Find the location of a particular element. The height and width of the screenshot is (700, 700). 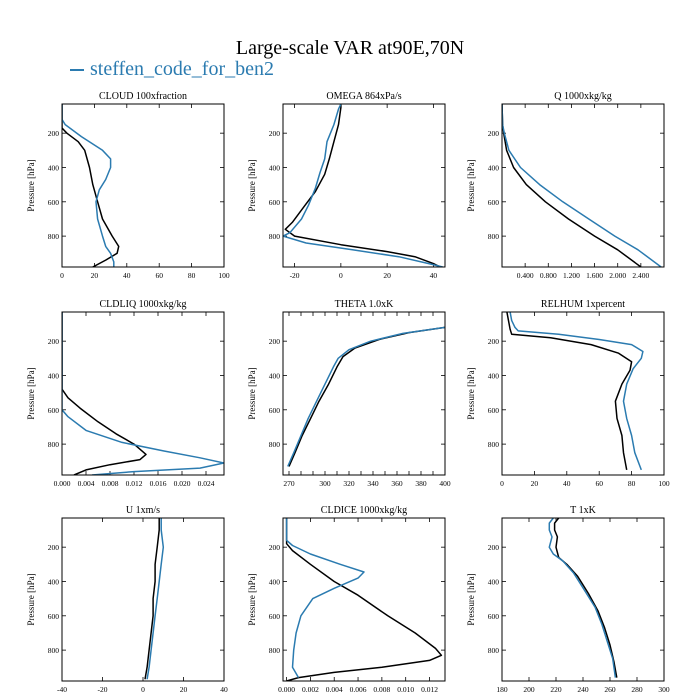

x-tick-label: 0.004 is located at coordinates (334, 689).